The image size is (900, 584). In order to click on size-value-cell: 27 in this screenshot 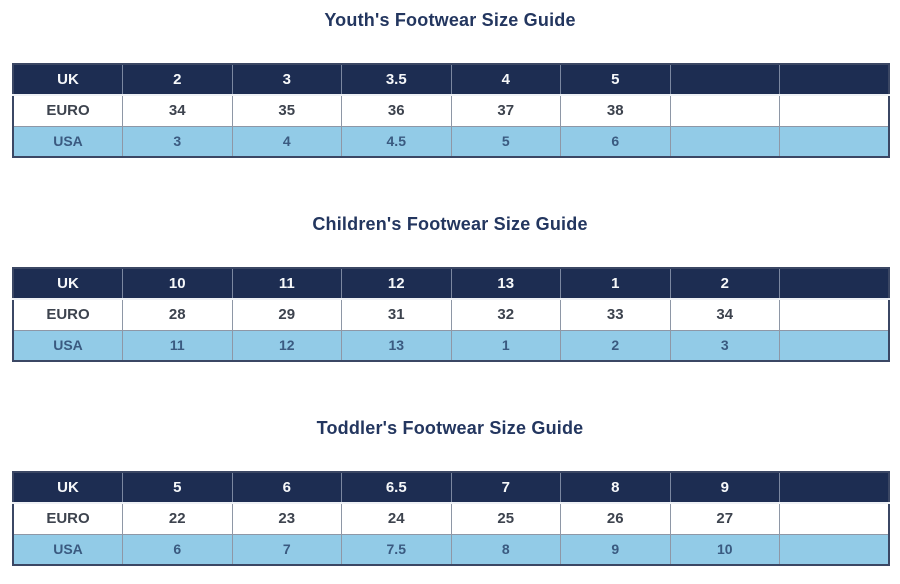, I will do `click(724, 518)`.